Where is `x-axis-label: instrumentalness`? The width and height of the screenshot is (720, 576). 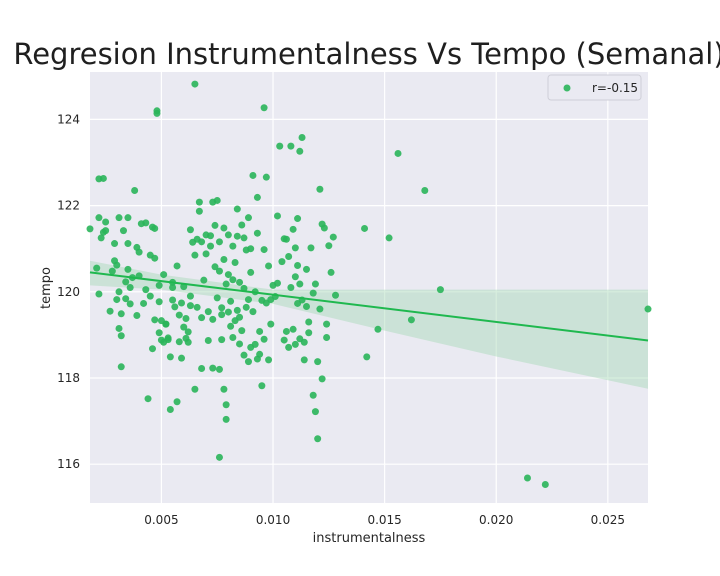
x-axis-label: instrumentalness is located at coordinates (369, 538).